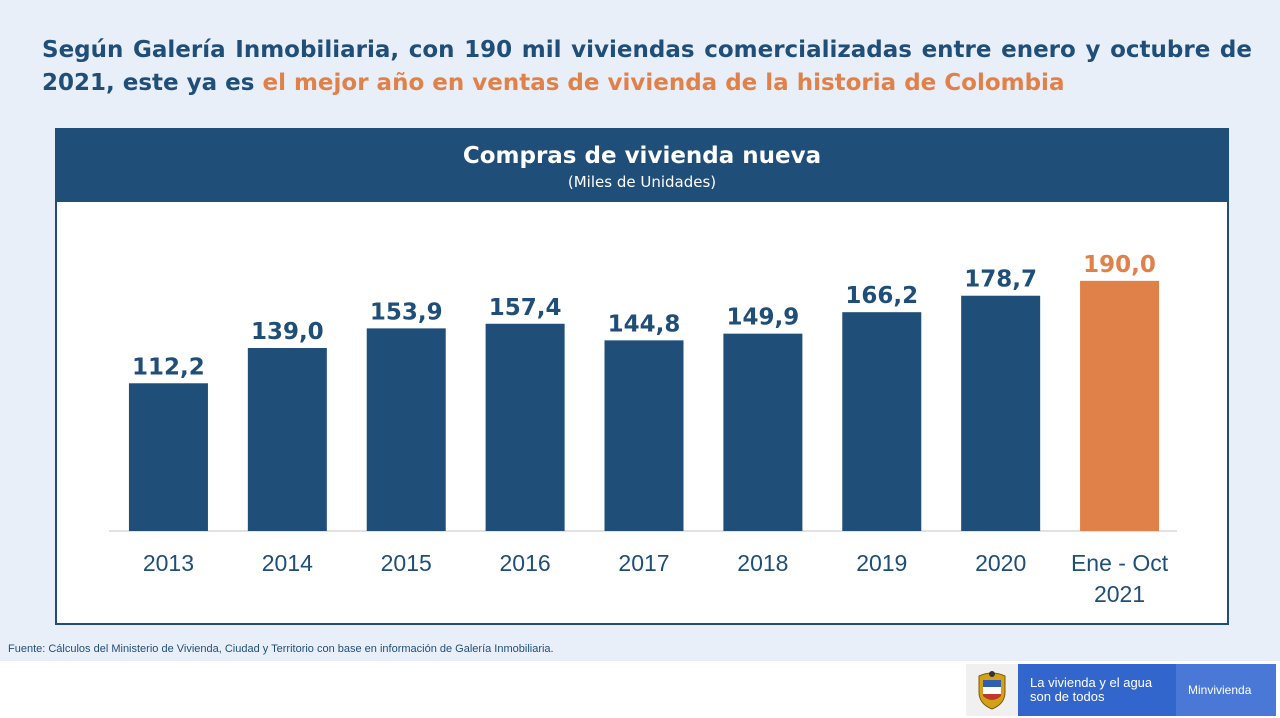 This screenshot has width=1280, height=718. I want to click on x-tick-label-8-line-1: 2021, so click(1119, 594).